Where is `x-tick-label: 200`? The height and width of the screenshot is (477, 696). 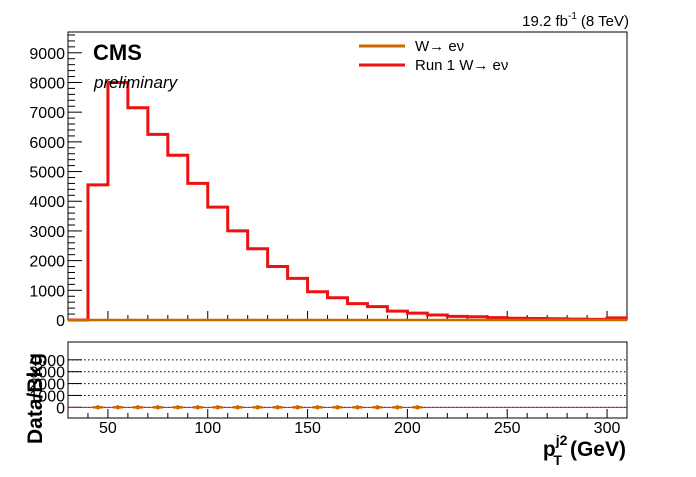 x-tick-label: 200 is located at coordinates (407, 428).